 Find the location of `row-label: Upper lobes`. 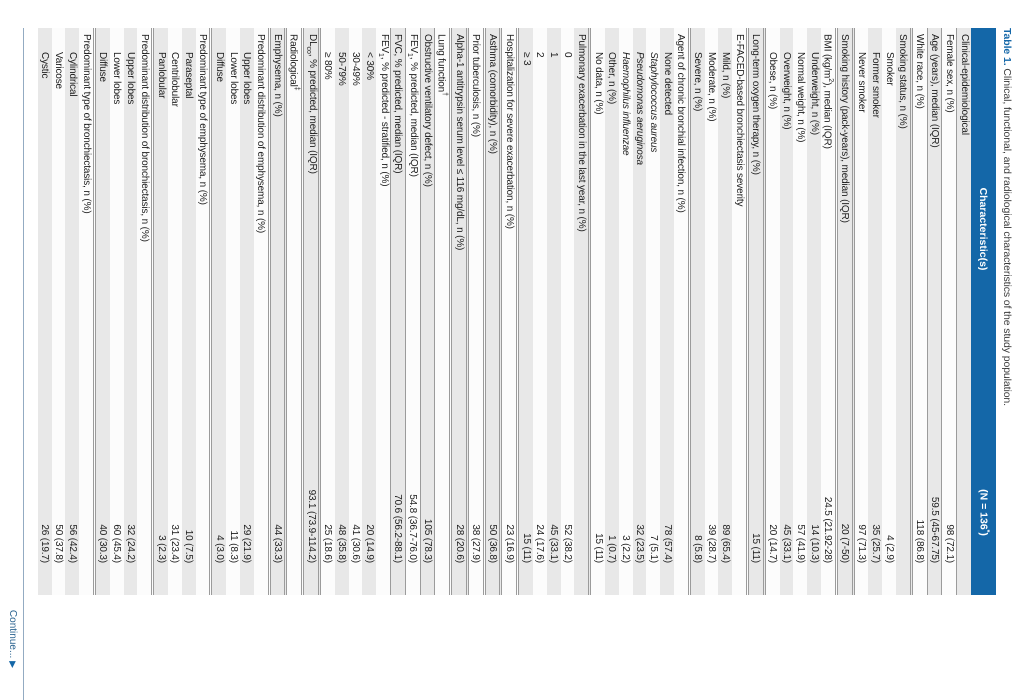

row-label: Upper lobes is located at coordinates (130, 78).